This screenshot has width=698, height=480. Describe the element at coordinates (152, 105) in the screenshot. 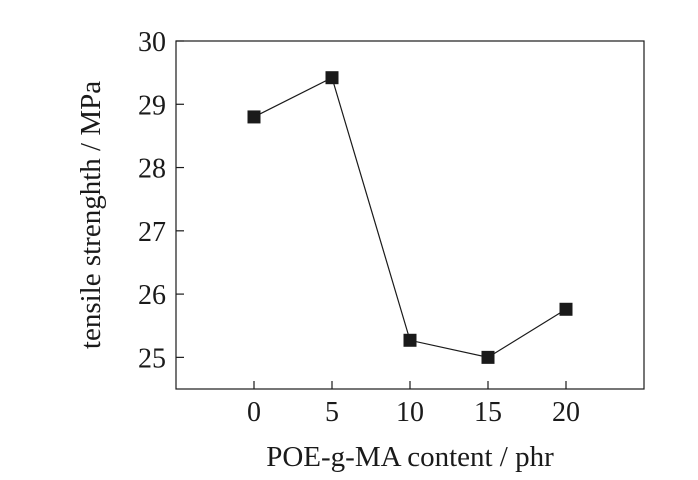

I see `y-tick-label: 29` at that location.